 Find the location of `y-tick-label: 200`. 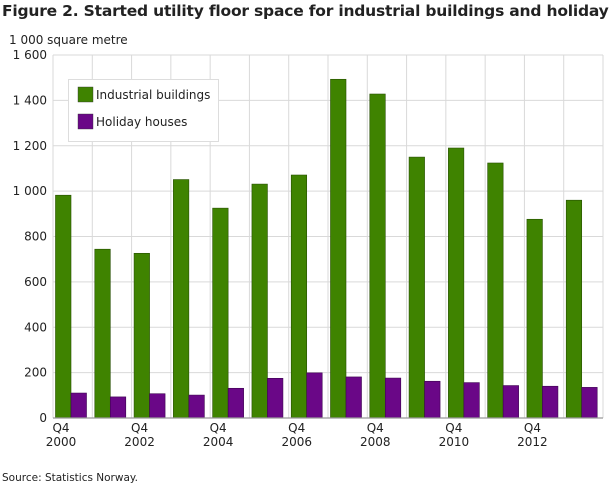

y-tick-label: 200 is located at coordinates (35, 373).